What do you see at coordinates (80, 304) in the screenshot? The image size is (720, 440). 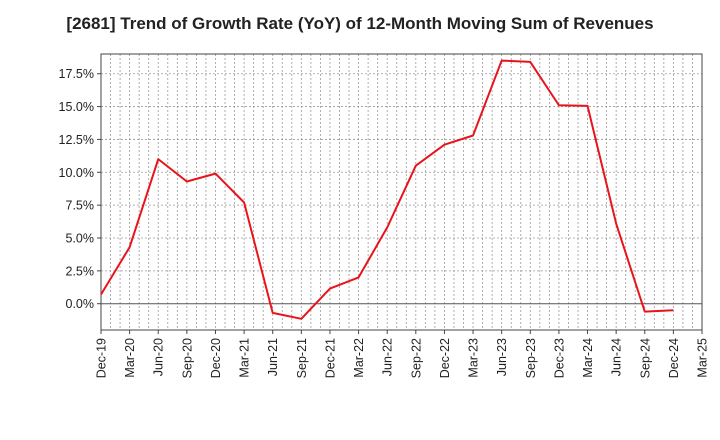 I see `y-tick-label: 0.0%` at bounding box center [80, 304].